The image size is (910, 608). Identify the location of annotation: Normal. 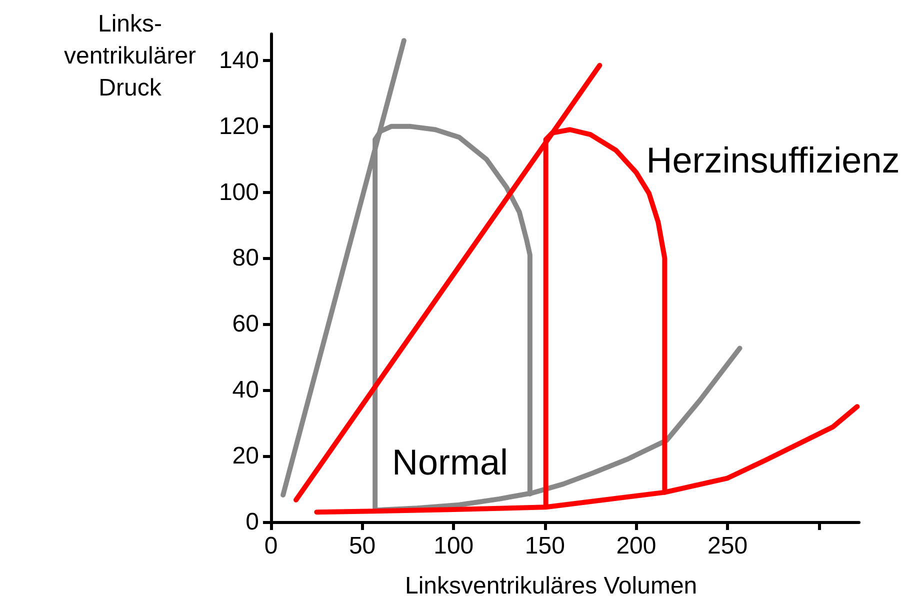
(450, 462).